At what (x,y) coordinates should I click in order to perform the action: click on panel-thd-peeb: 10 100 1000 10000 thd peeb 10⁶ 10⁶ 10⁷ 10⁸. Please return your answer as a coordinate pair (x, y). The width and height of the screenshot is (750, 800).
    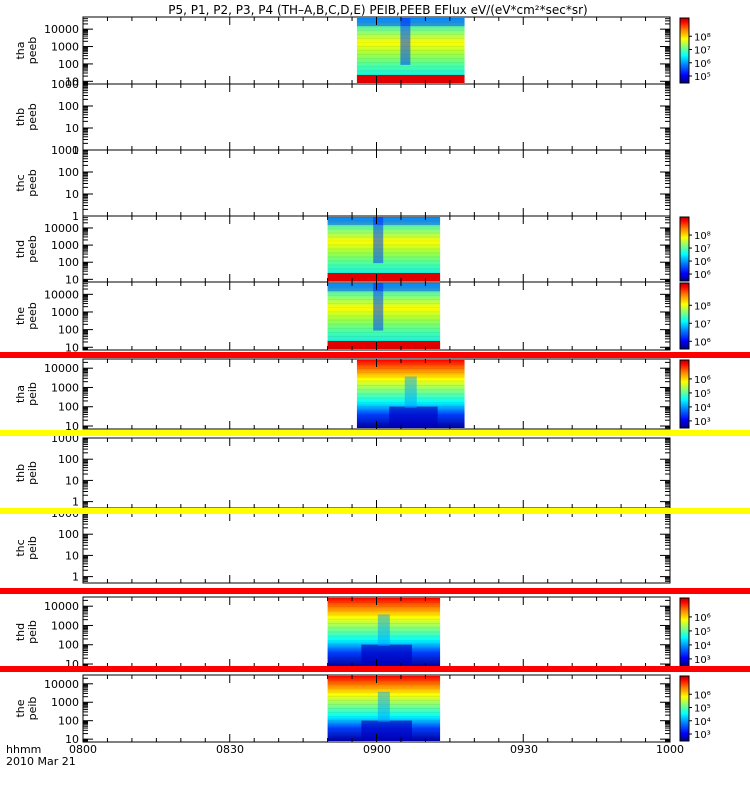
    Looking at the image, I should click on (362, 250).